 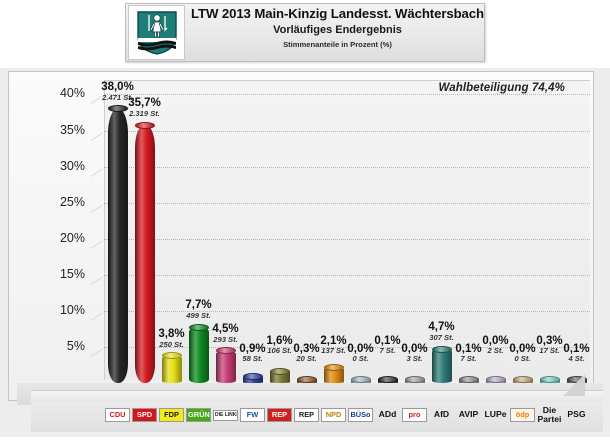 I want to click on bar-avip, so click(x=468, y=379).